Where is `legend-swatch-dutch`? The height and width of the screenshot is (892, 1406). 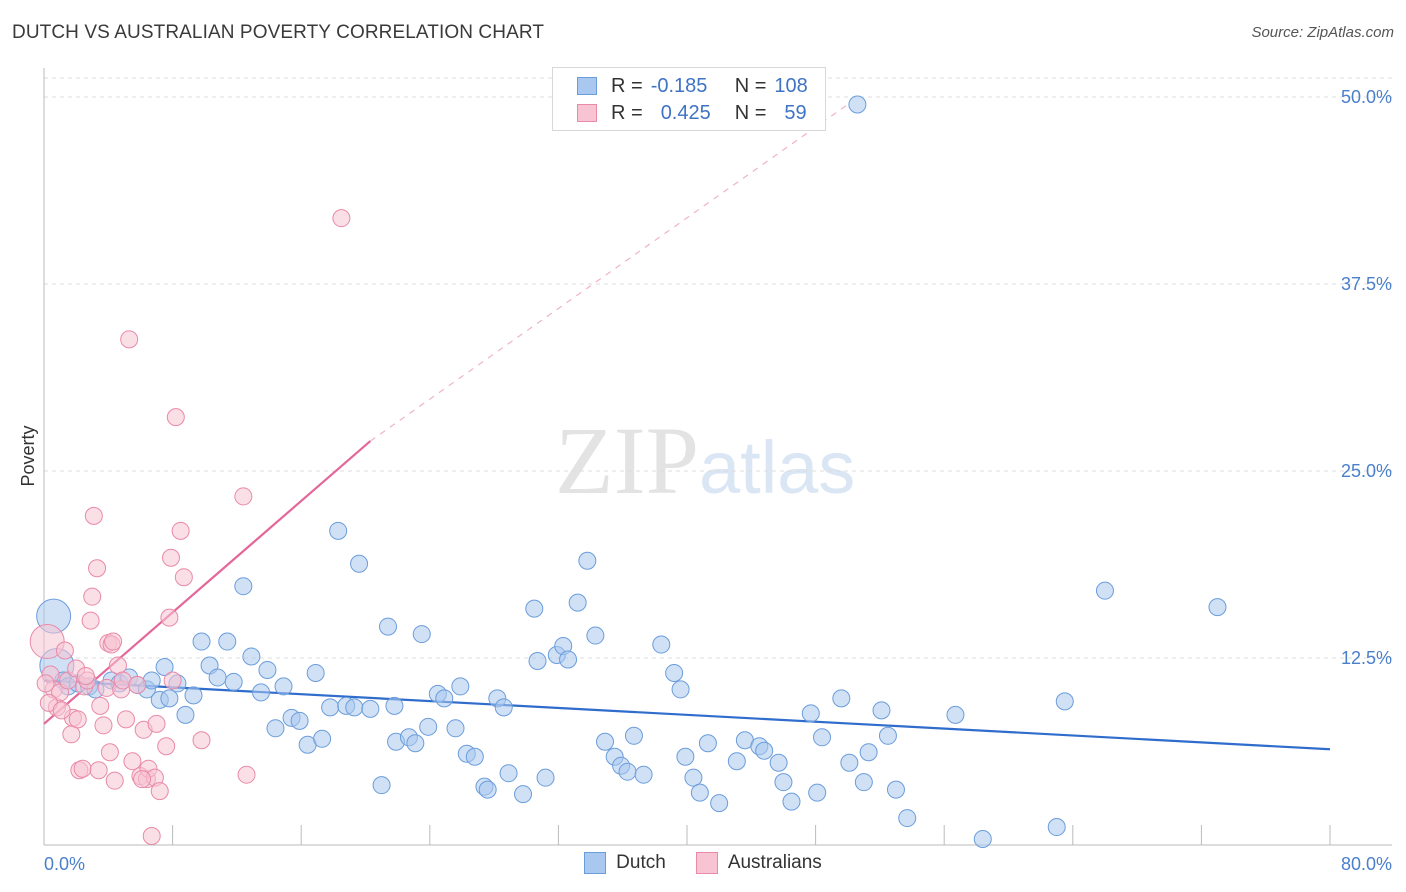
legend-swatch-dutch is located at coordinates (595, 863).